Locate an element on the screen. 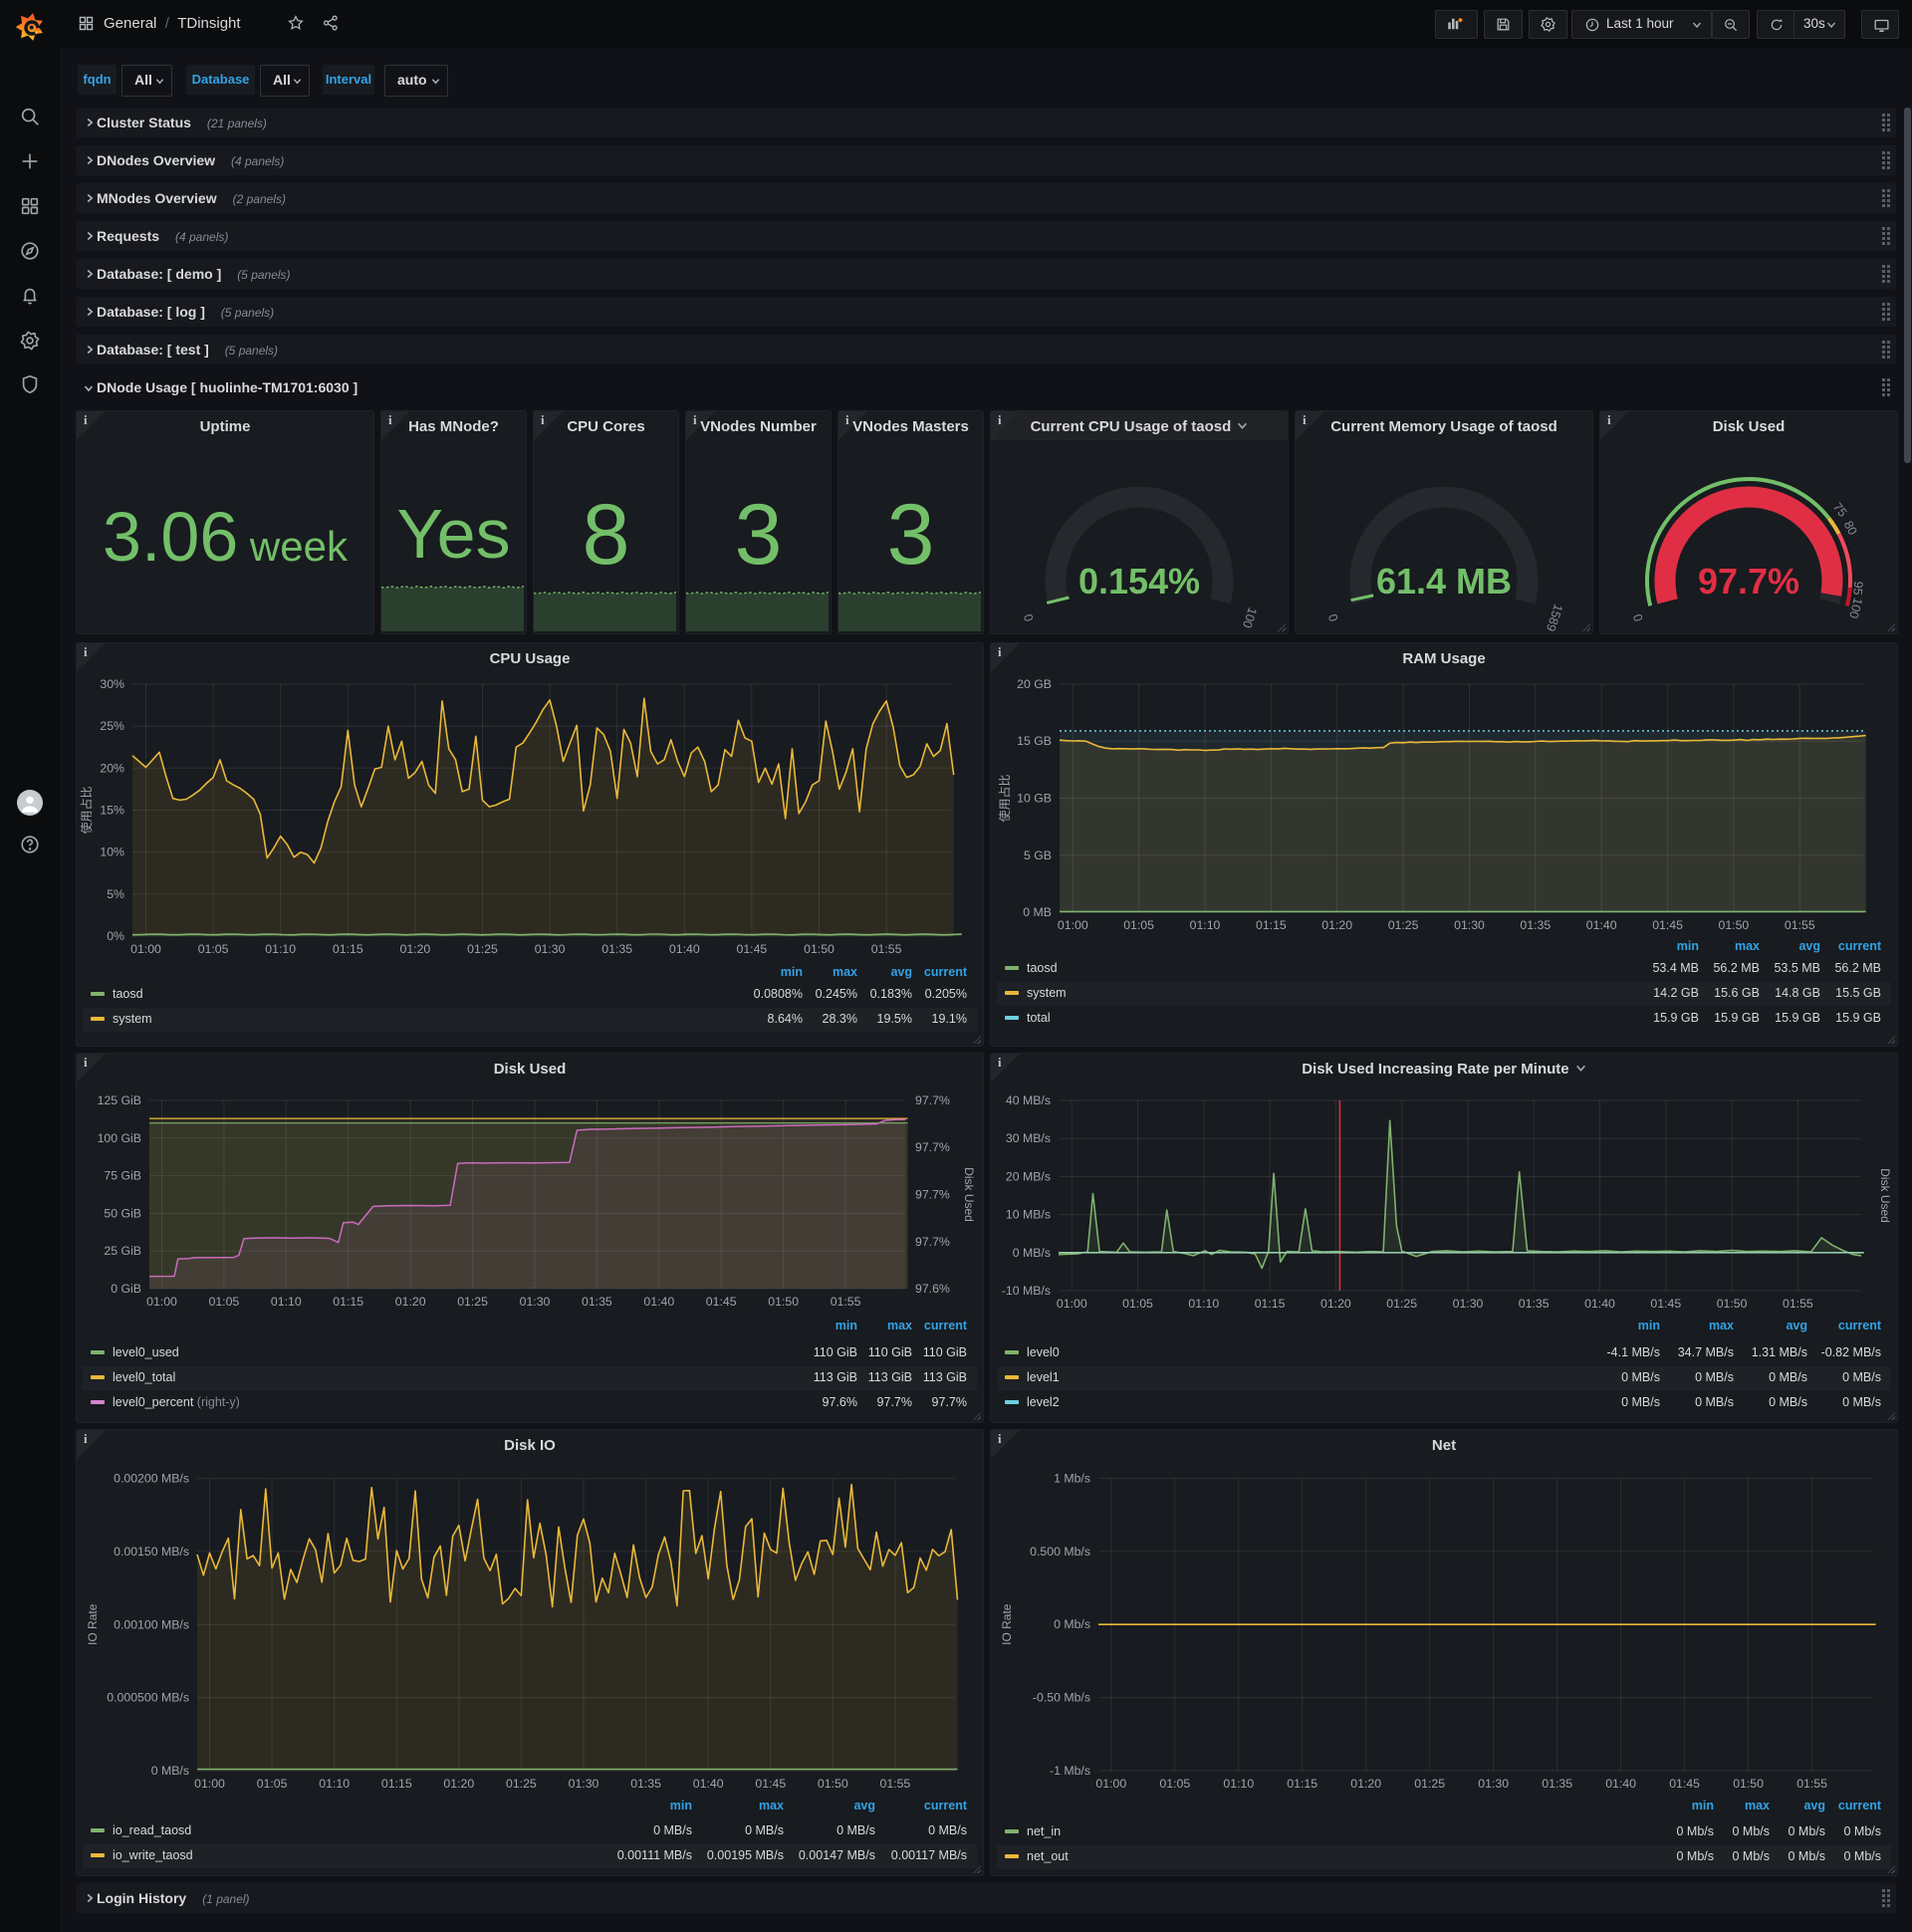  svg-text: 0.00100 MB/s is located at coordinates (151, 1624).